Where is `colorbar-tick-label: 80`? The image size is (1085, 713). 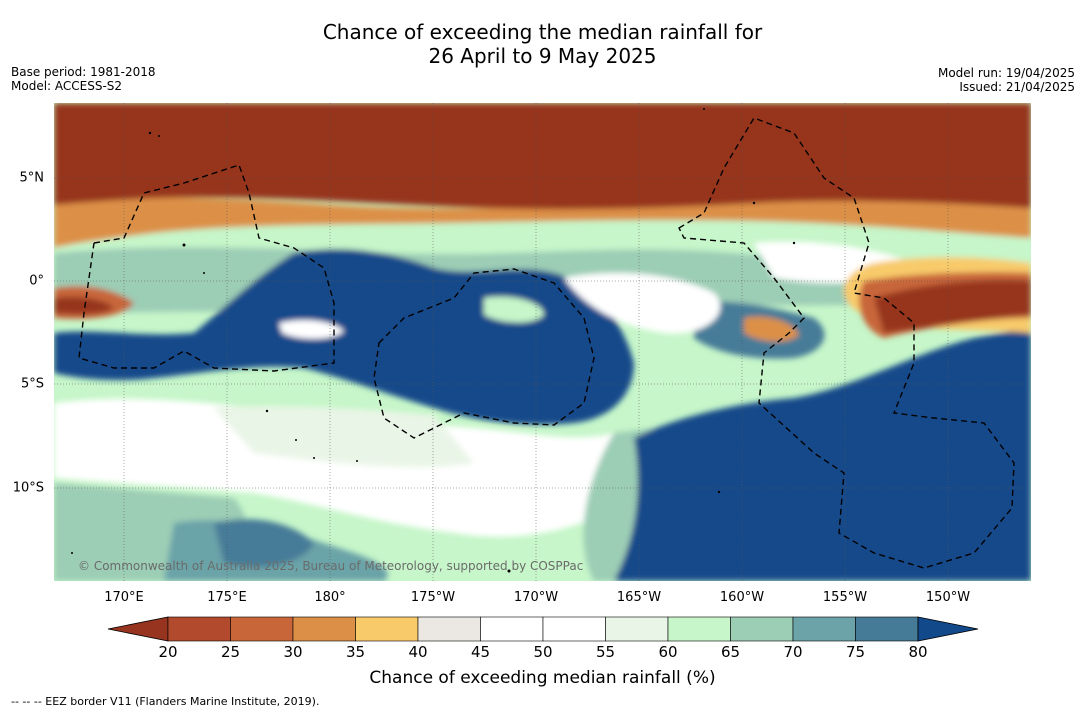
colorbar-tick-label: 80 is located at coordinates (918, 652).